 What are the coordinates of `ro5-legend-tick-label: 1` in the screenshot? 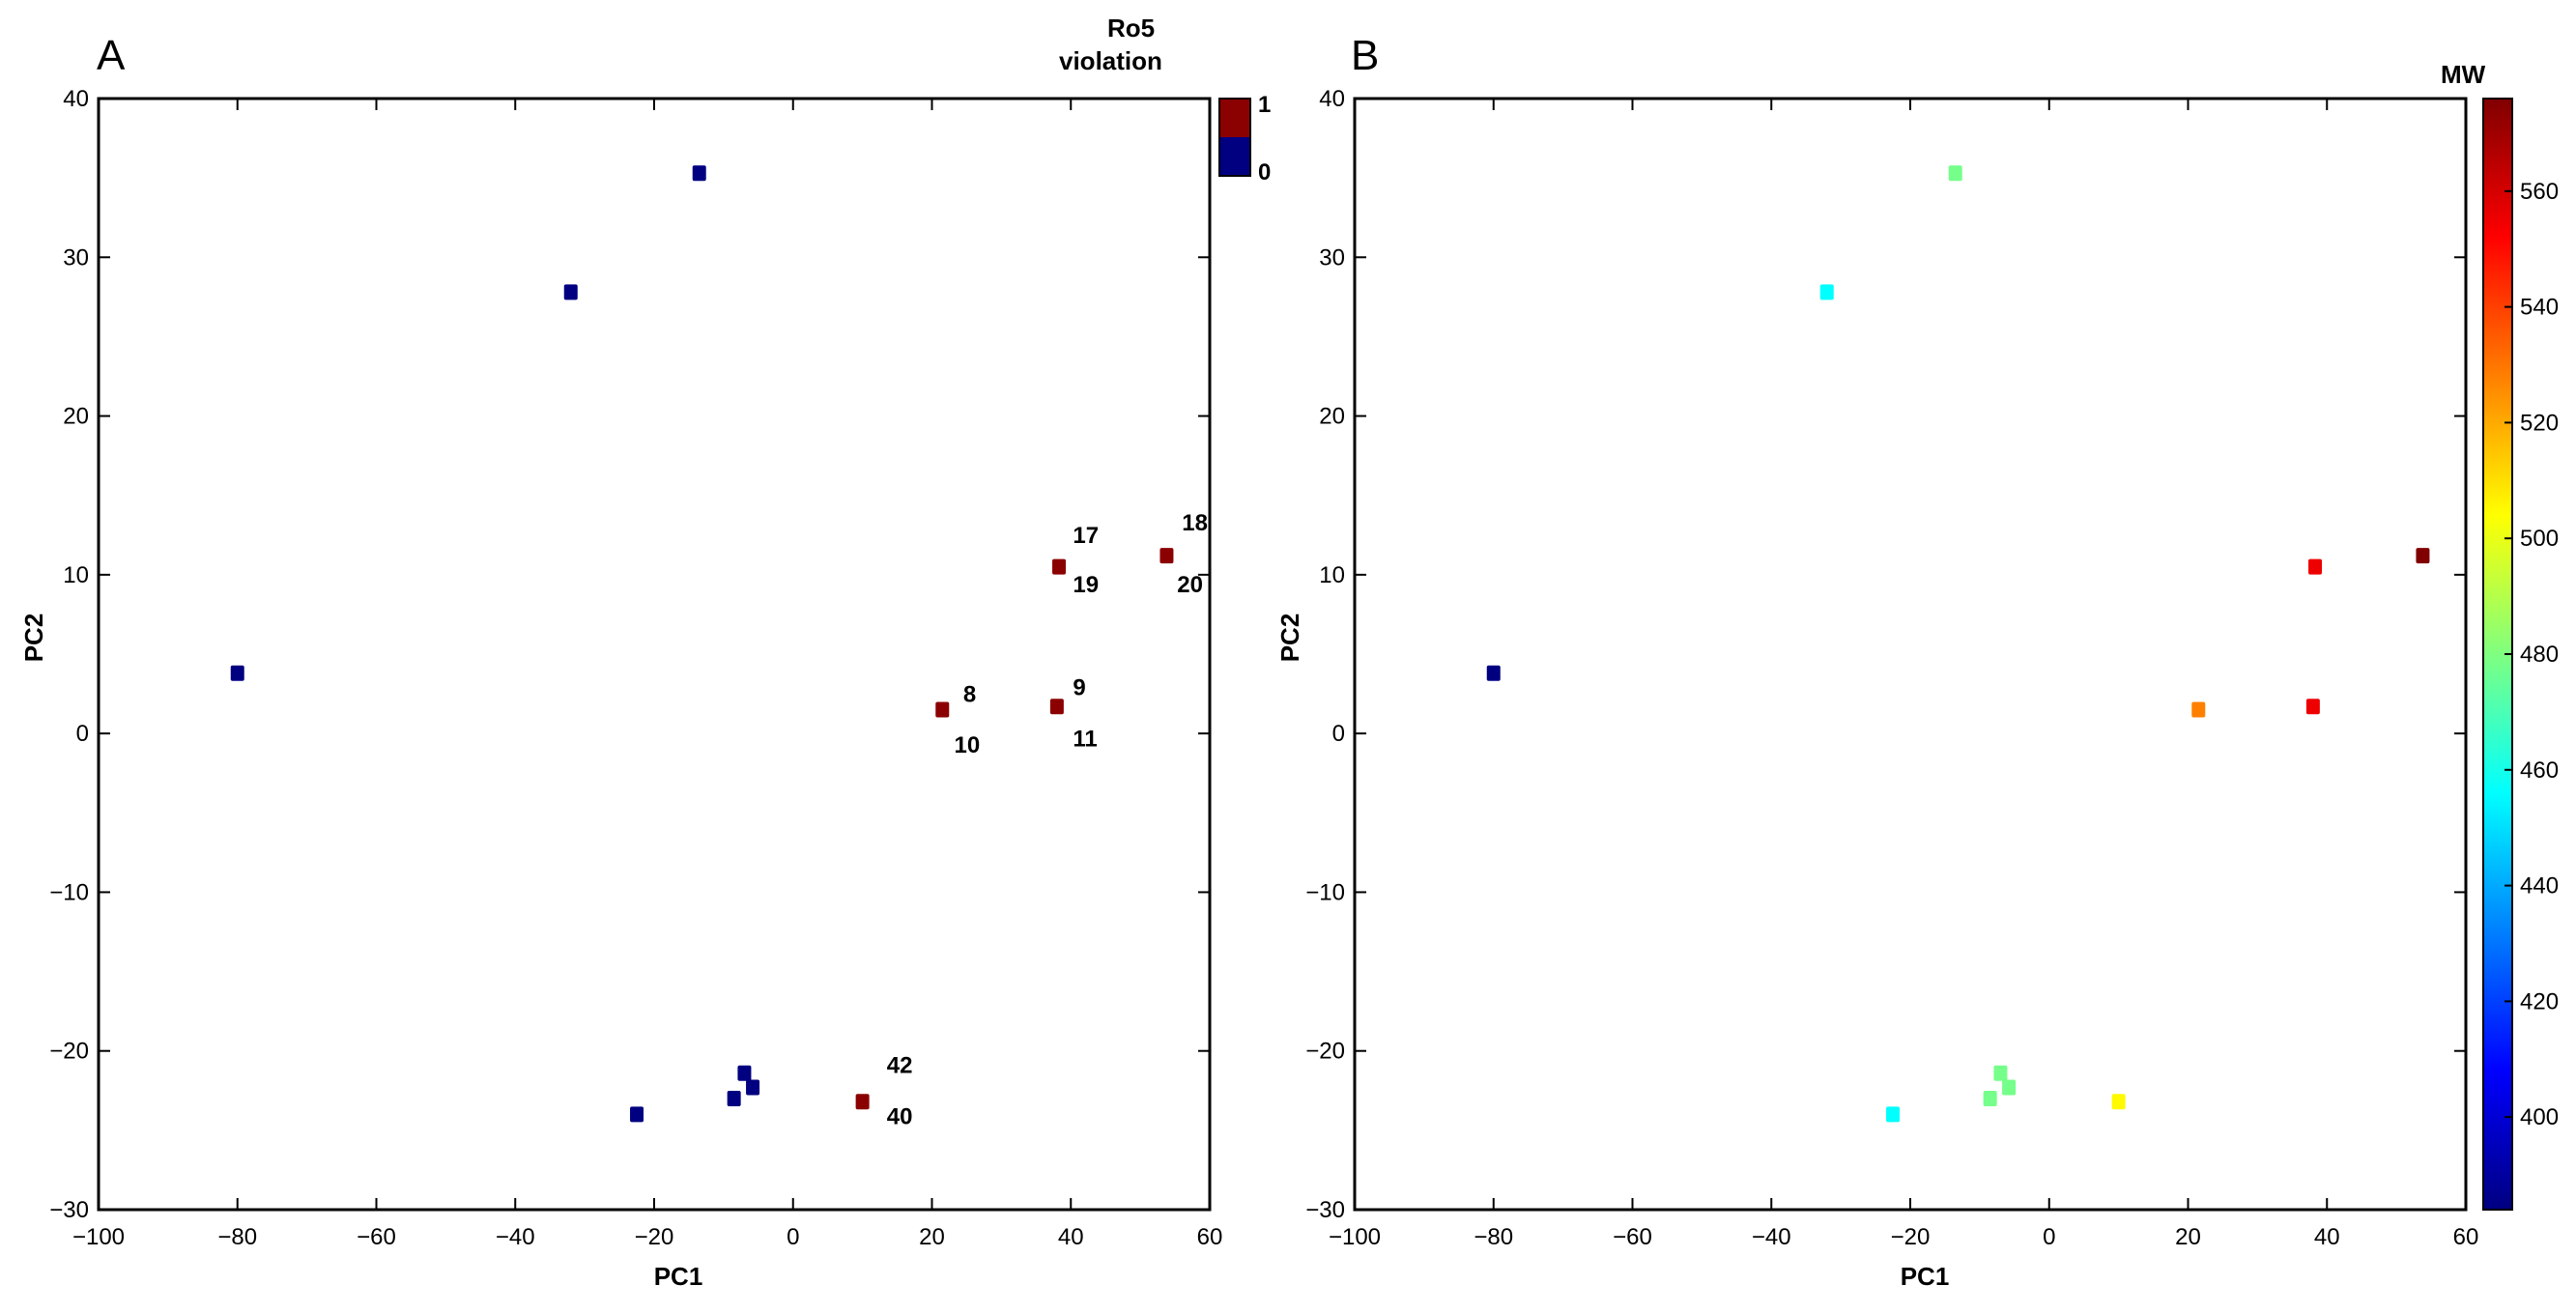 It's located at (1265, 105).